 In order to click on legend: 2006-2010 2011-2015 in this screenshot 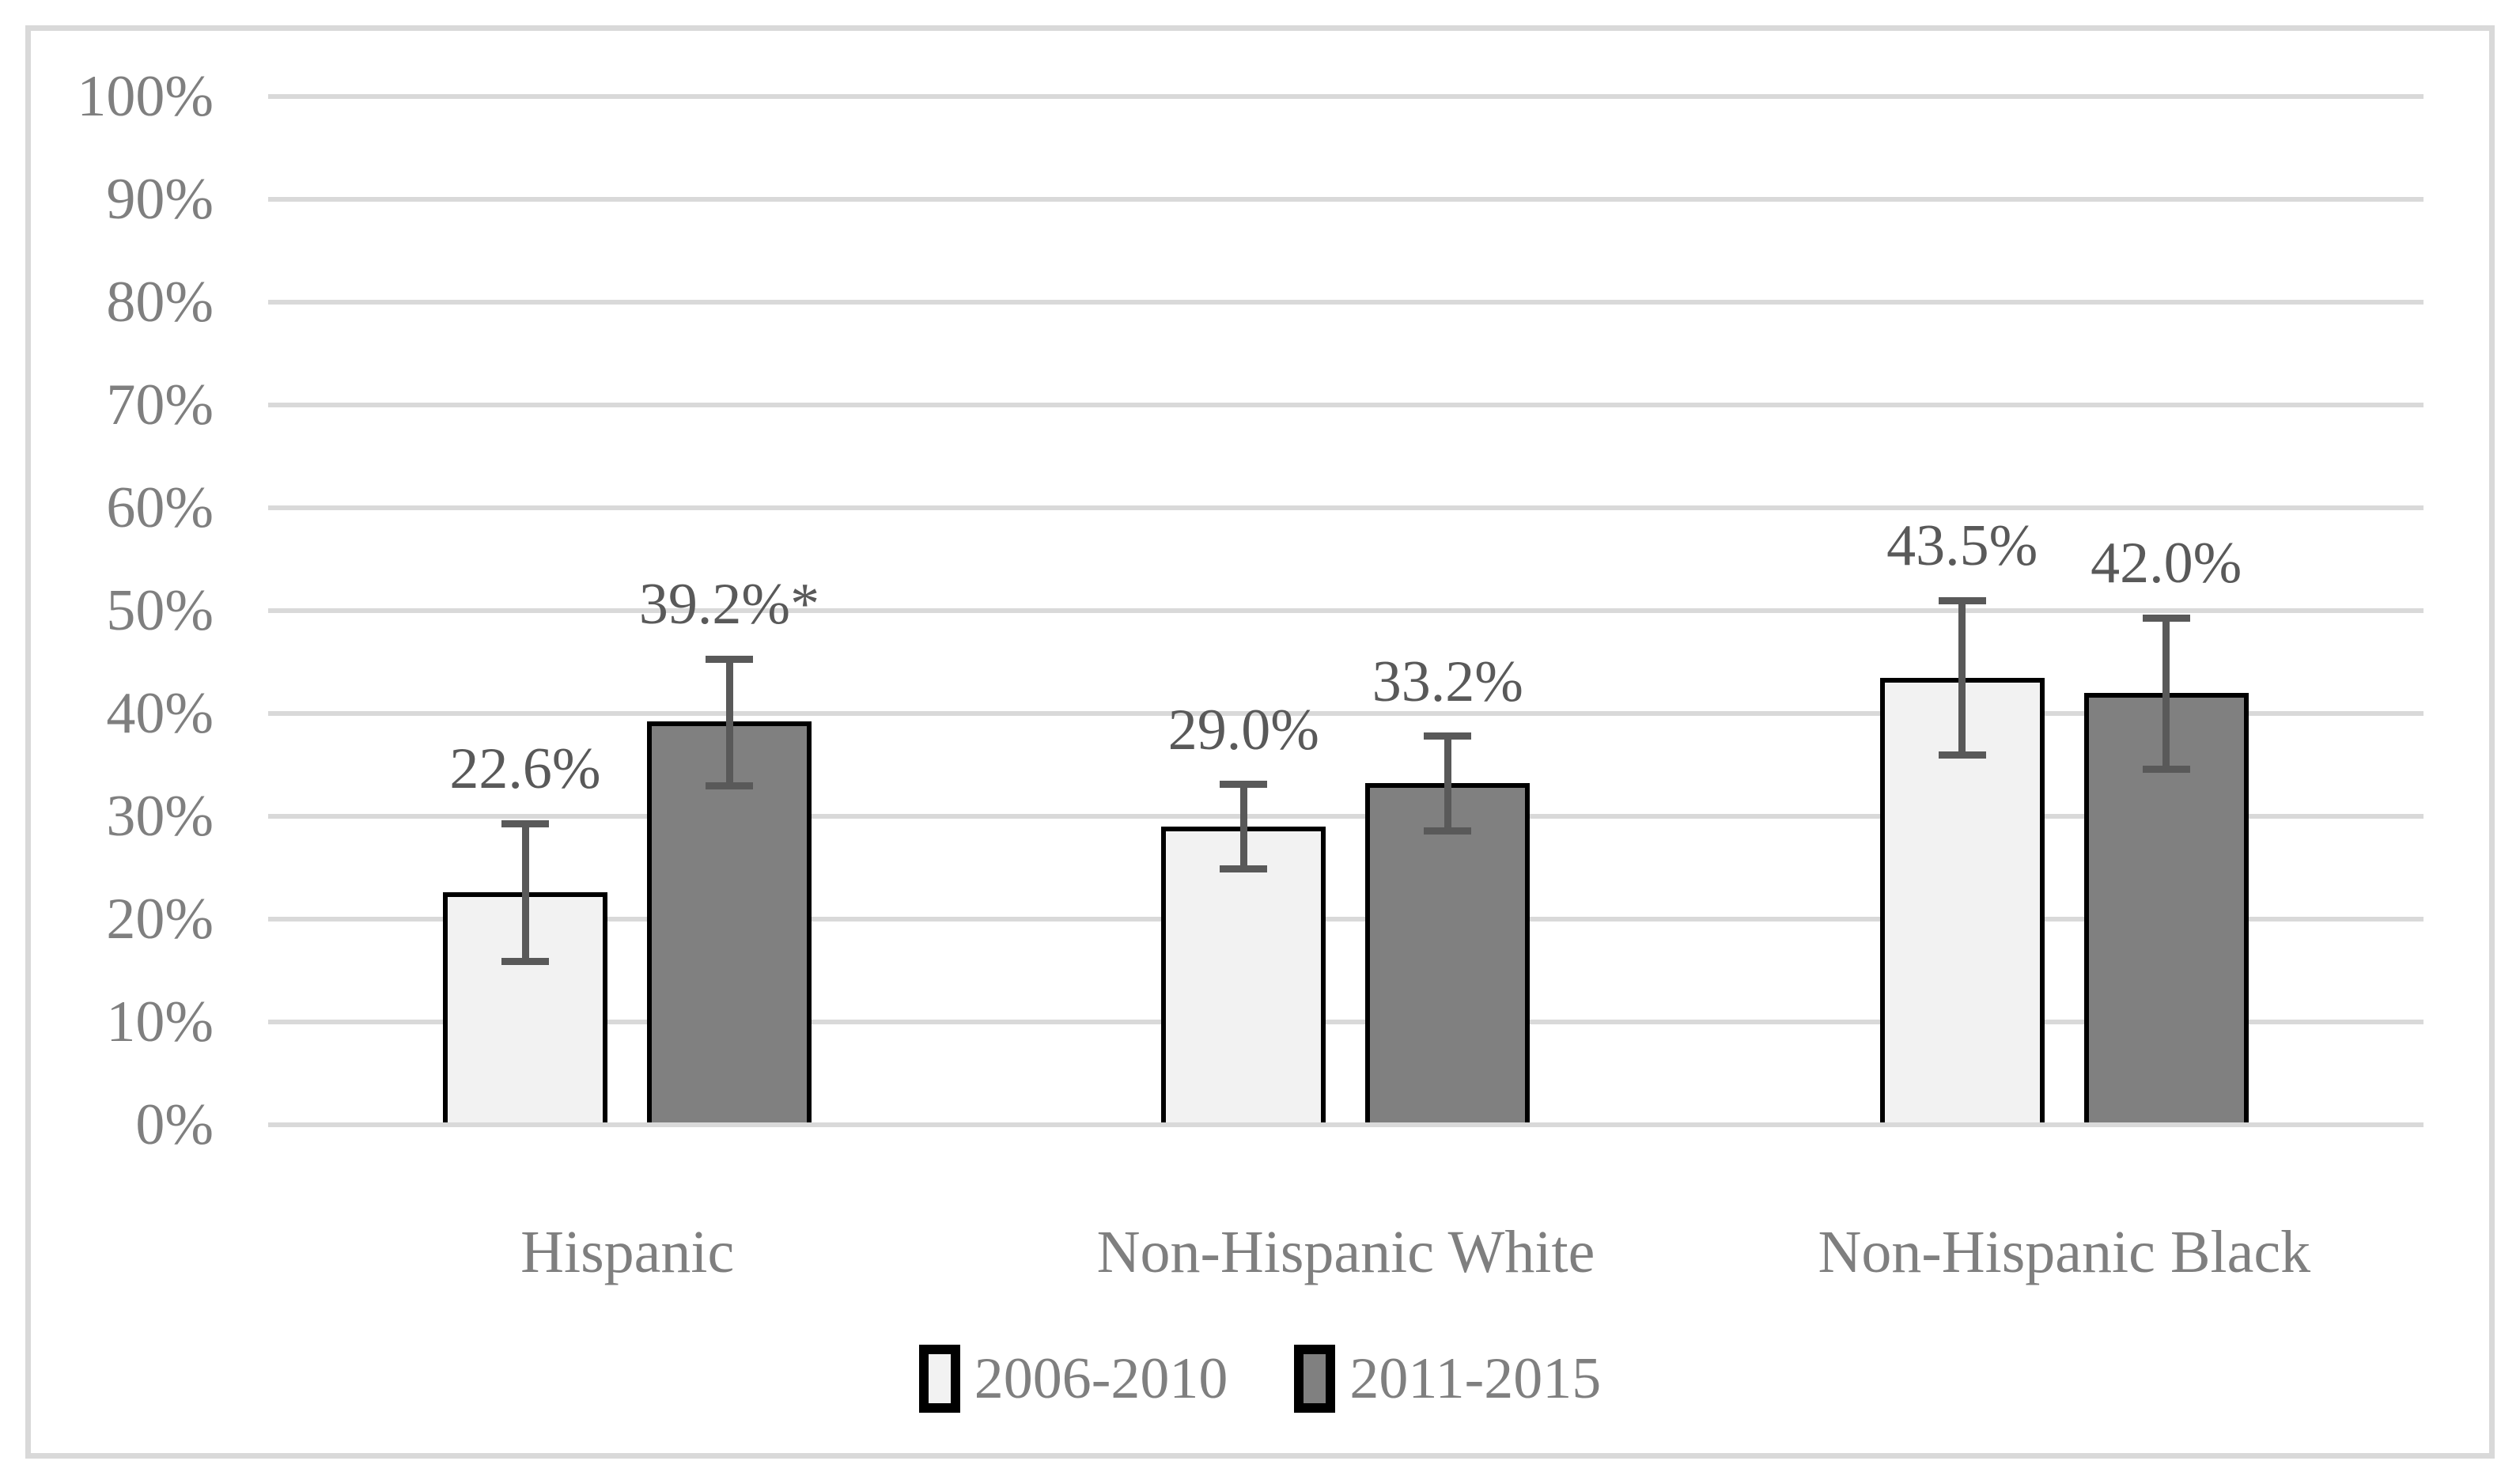, I will do `click(1260, 1379)`.